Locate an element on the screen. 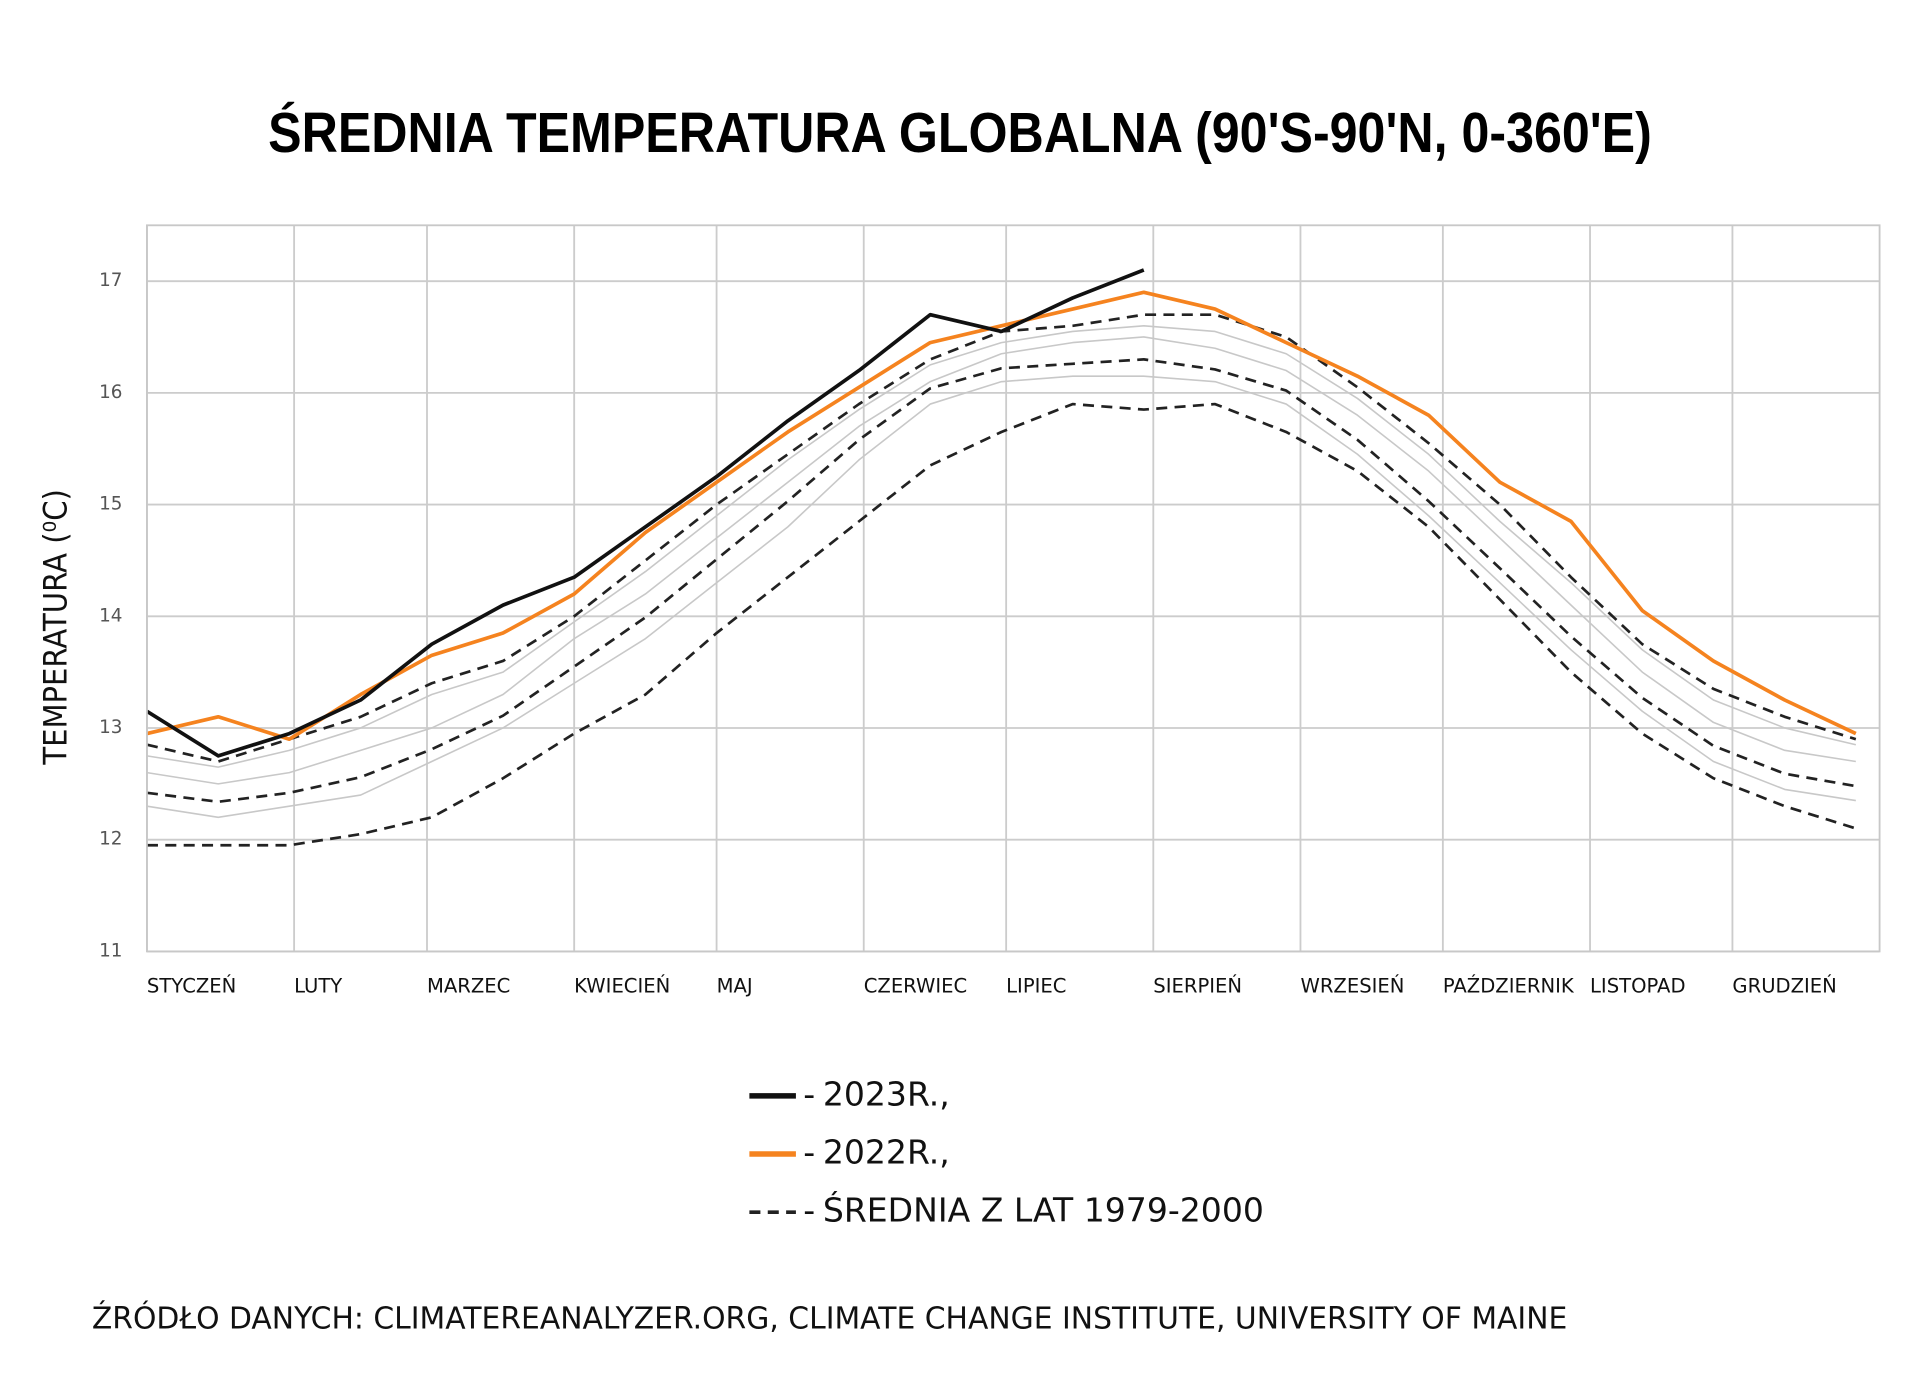  y-tick-label: 17 is located at coordinates (110, 280).